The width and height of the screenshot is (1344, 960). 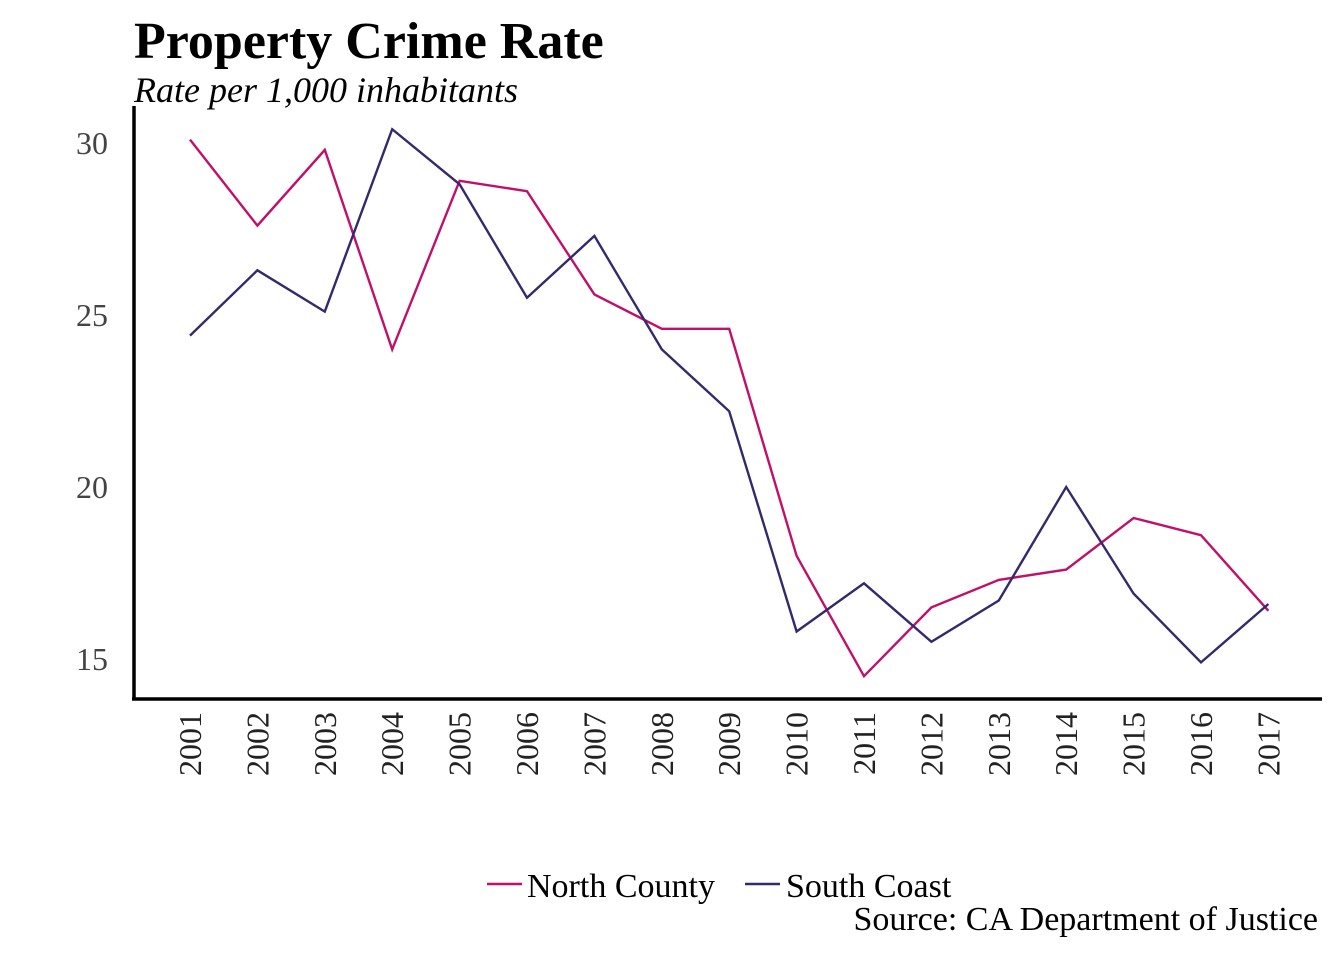 I want to click on x-tick-label: 2009, so click(x=729, y=744).